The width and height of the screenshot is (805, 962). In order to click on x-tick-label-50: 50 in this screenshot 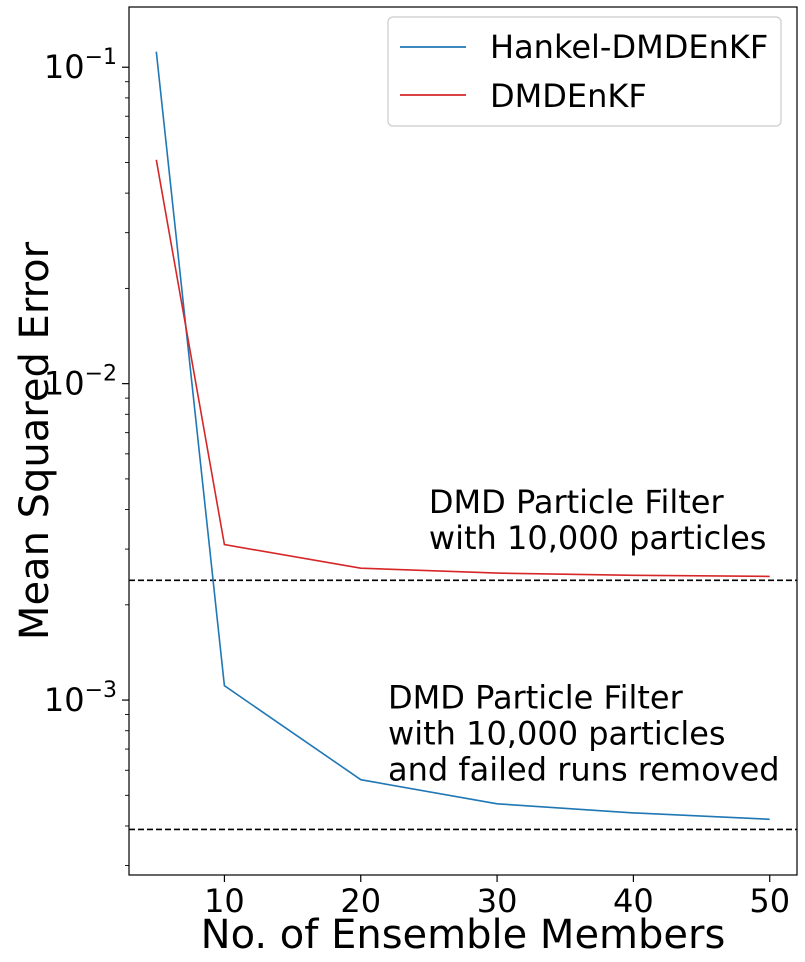, I will do `click(769, 901)`.